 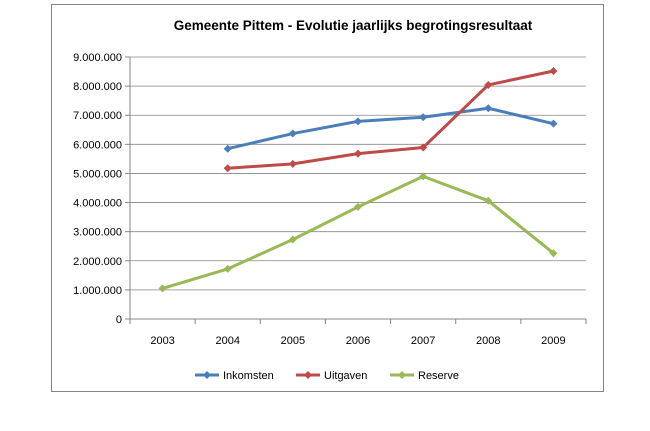 What do you see at coordinates (97, 204) in the screenshot?
I see `y-tick-label: 4.000.000` at bounding box center [97, 204].